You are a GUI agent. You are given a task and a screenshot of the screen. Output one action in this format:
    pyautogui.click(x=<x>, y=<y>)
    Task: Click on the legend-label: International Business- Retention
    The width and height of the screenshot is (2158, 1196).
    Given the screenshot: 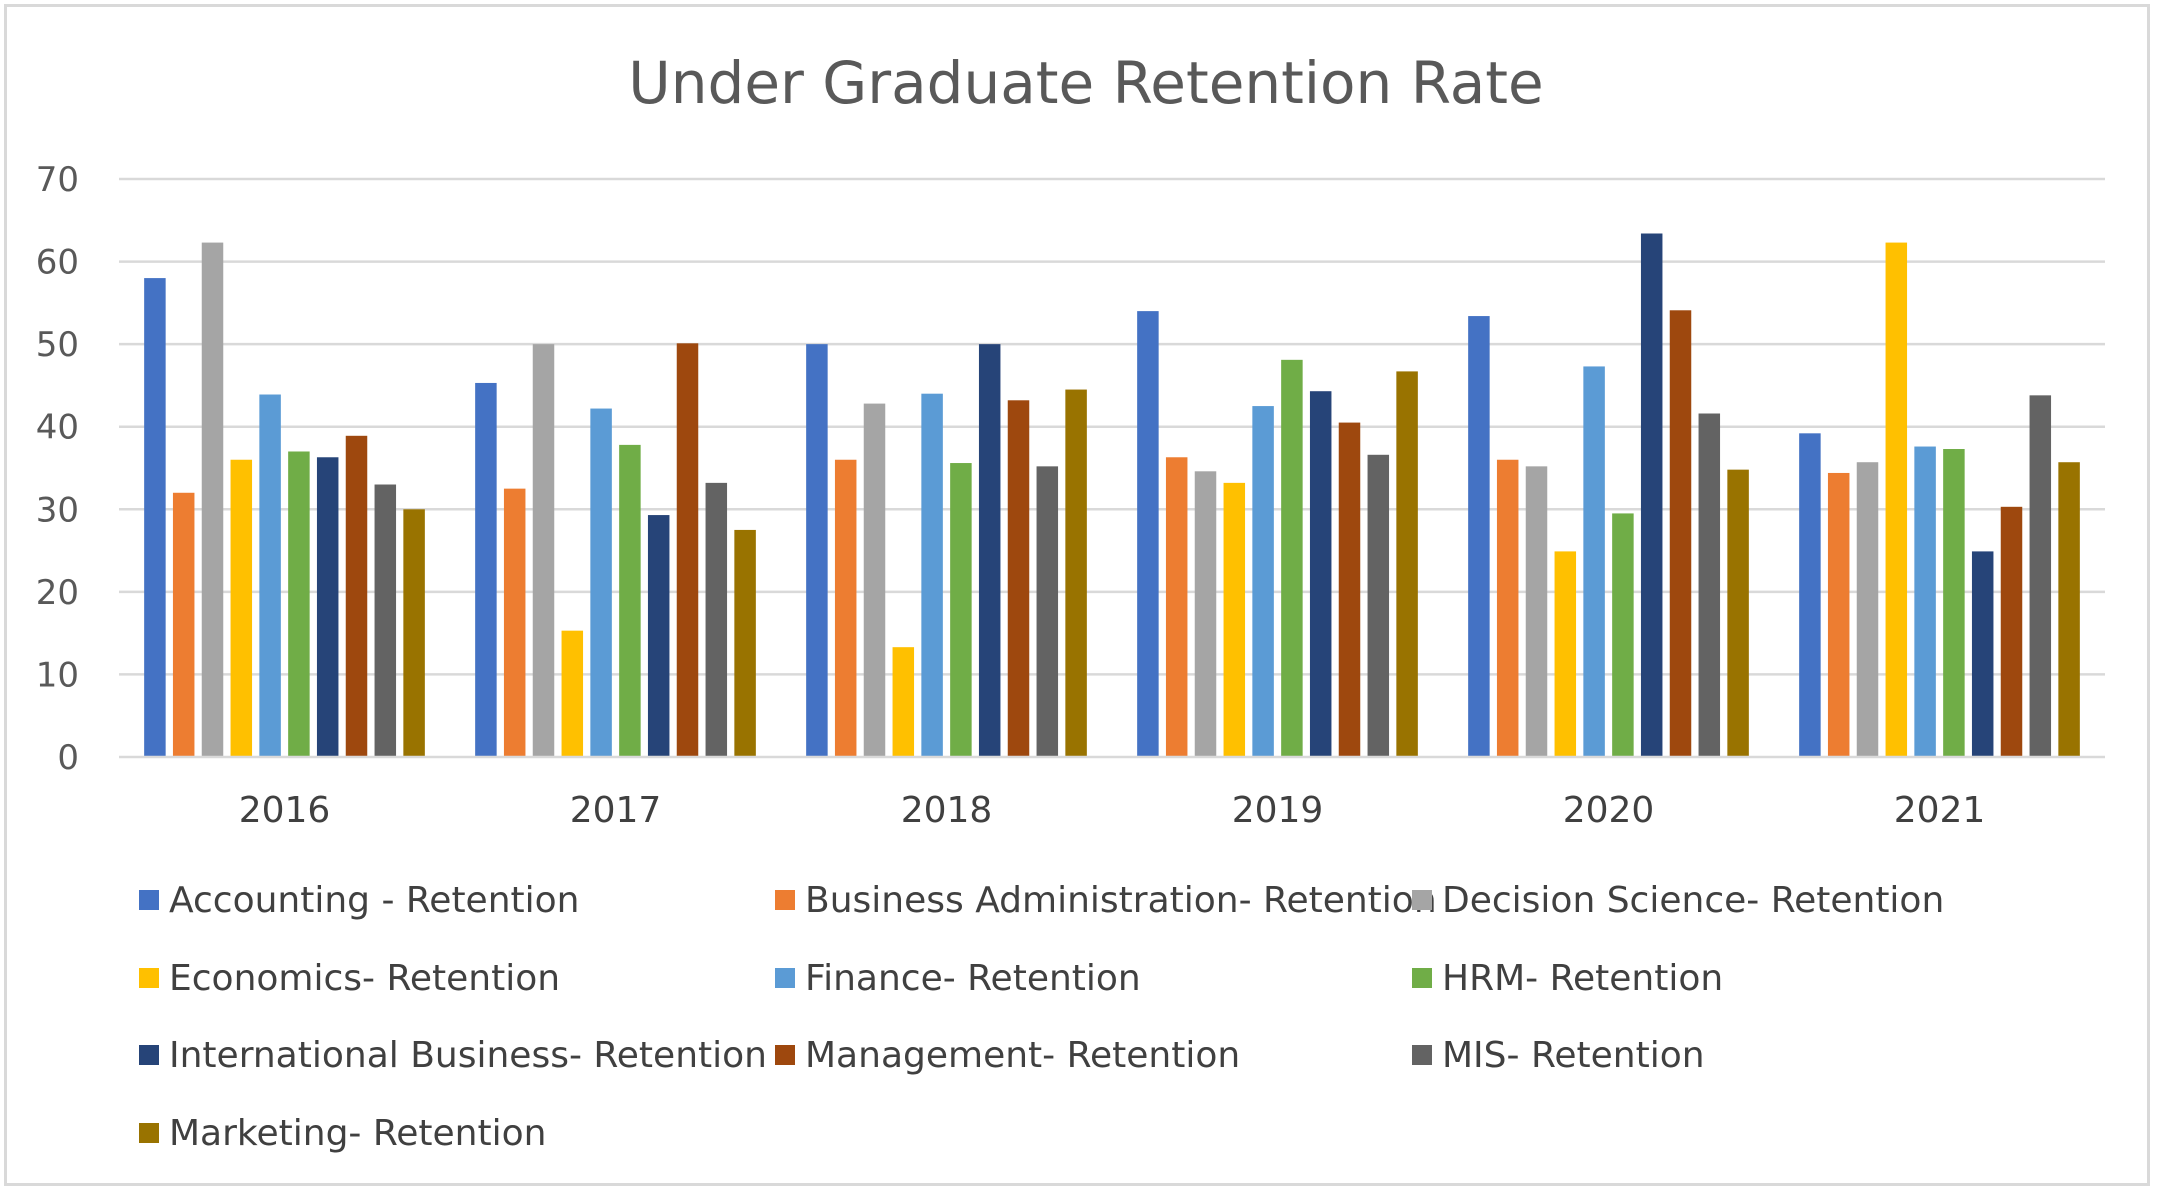 What is the action you would take?
    pyautogui.click(x=468, y=1055)
    